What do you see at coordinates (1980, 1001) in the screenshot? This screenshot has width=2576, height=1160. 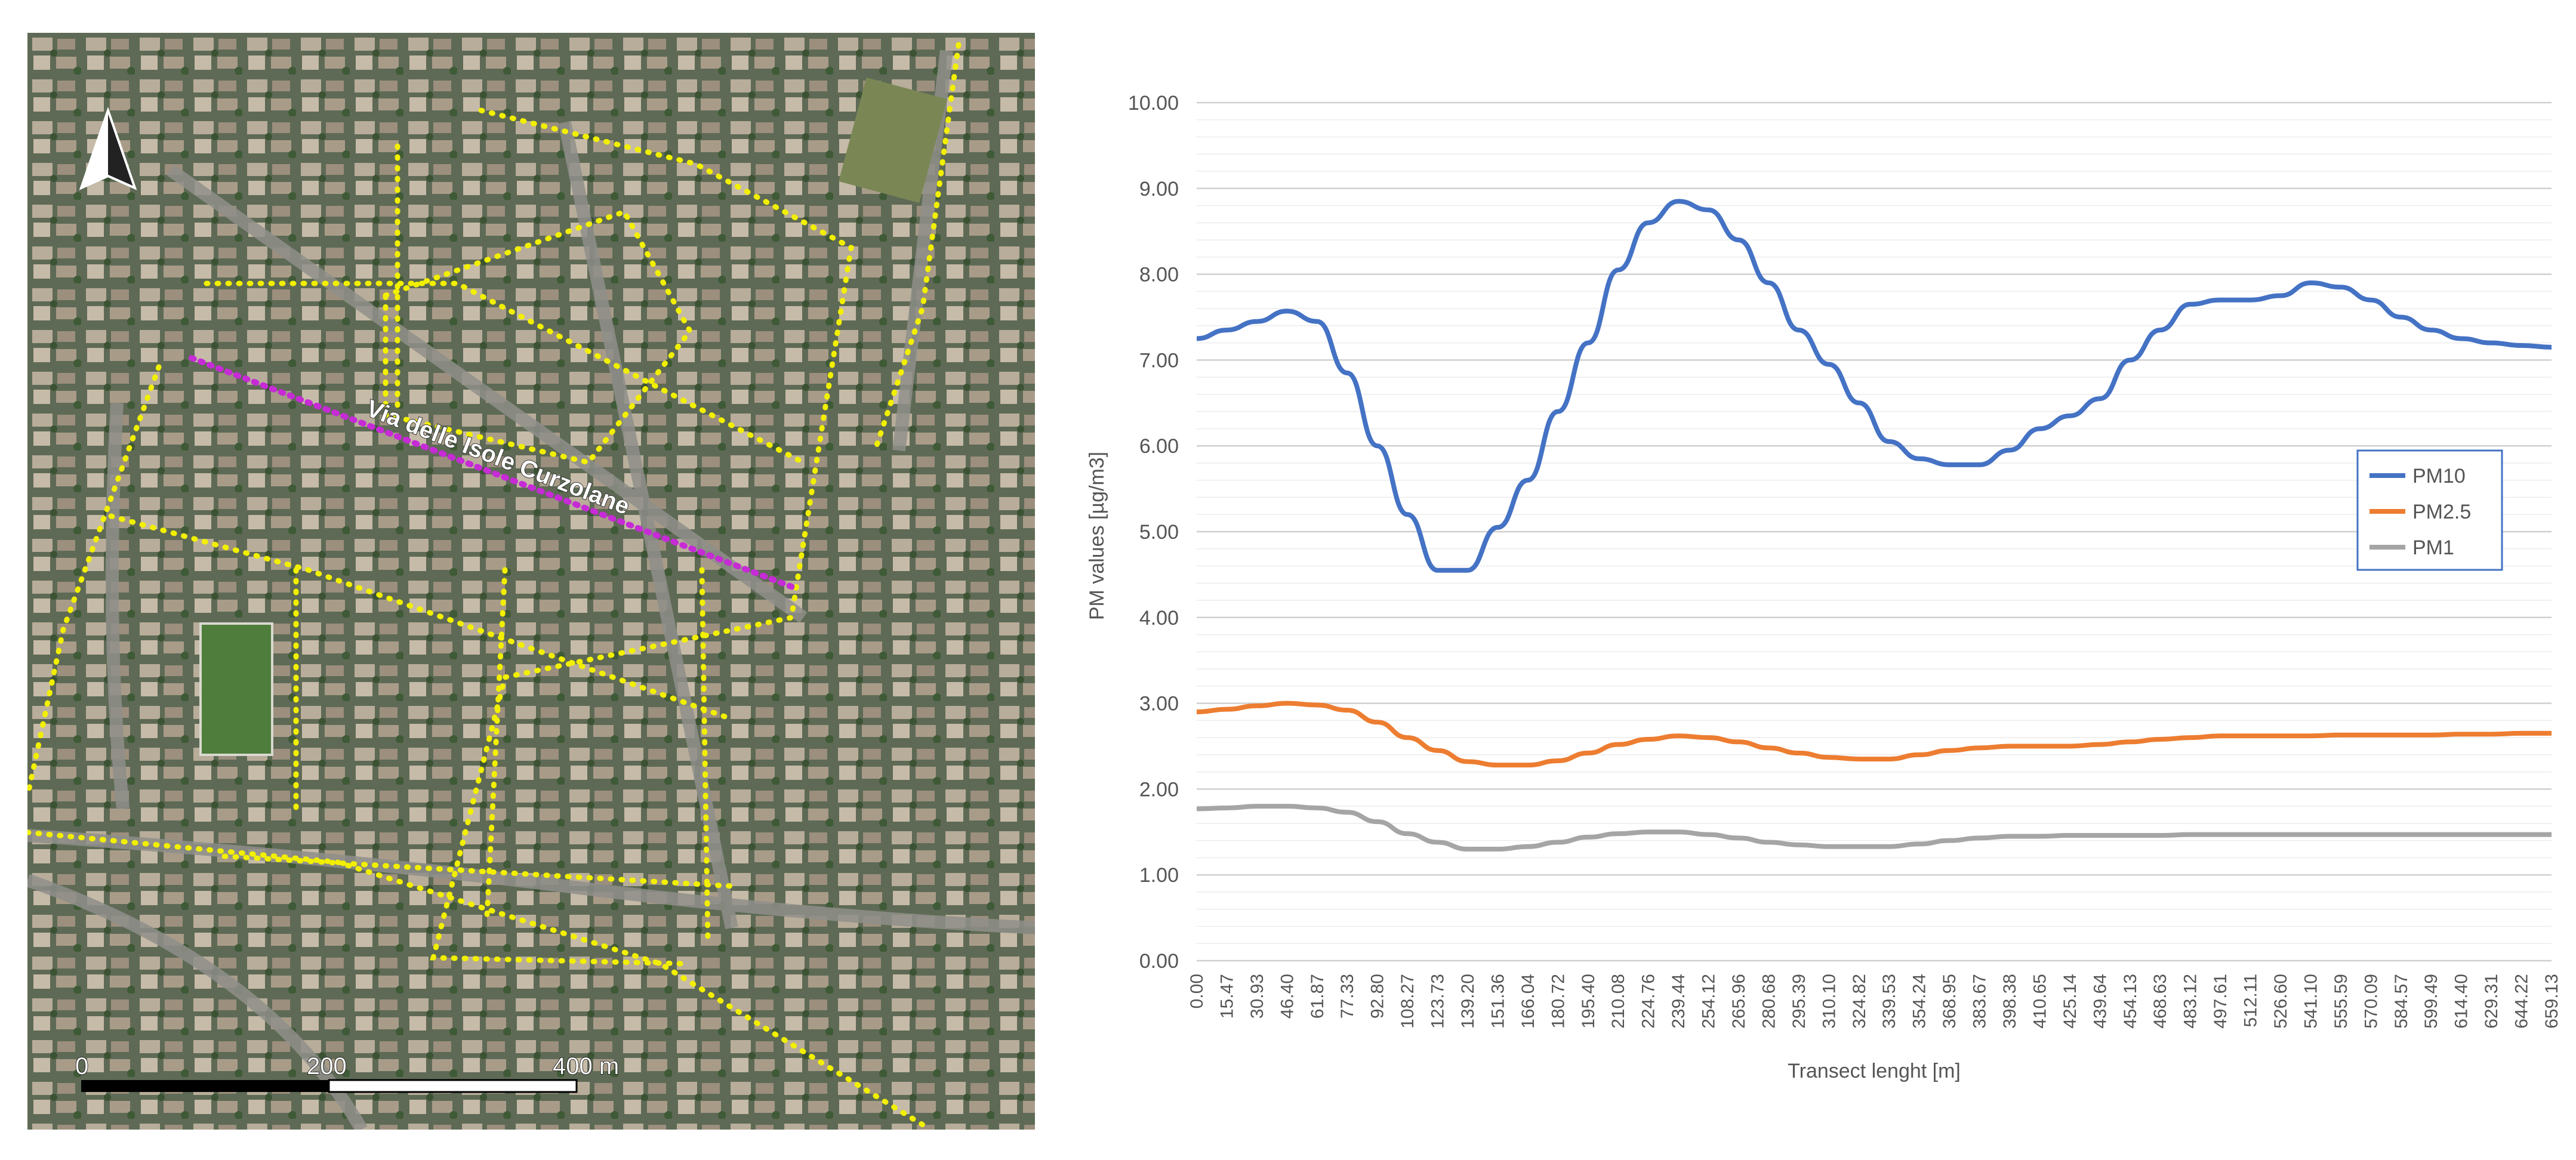 I see `x-tick-label: 383.67` at bounding box center [1980, 1001].